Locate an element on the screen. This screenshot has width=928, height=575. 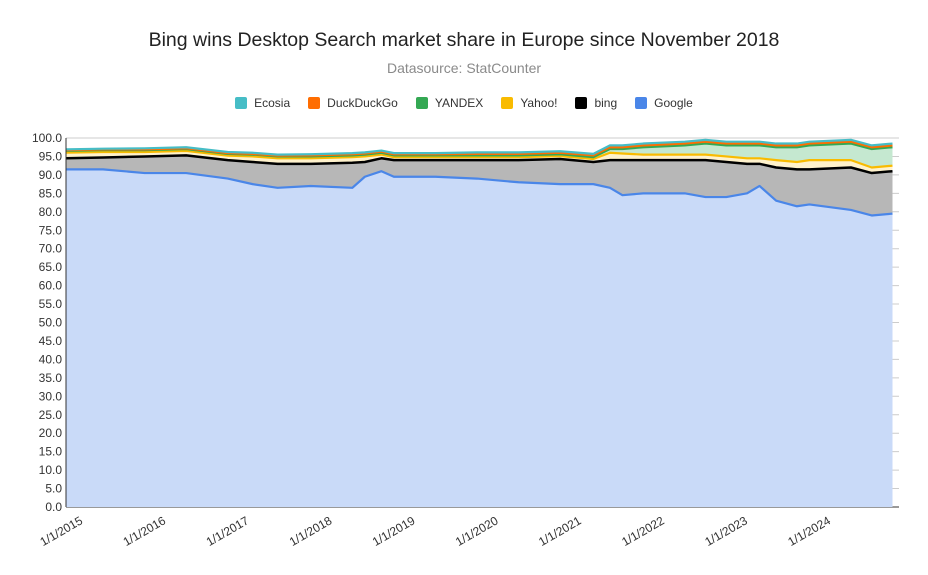
legend-item: bing is located at coordinates (596, 103).